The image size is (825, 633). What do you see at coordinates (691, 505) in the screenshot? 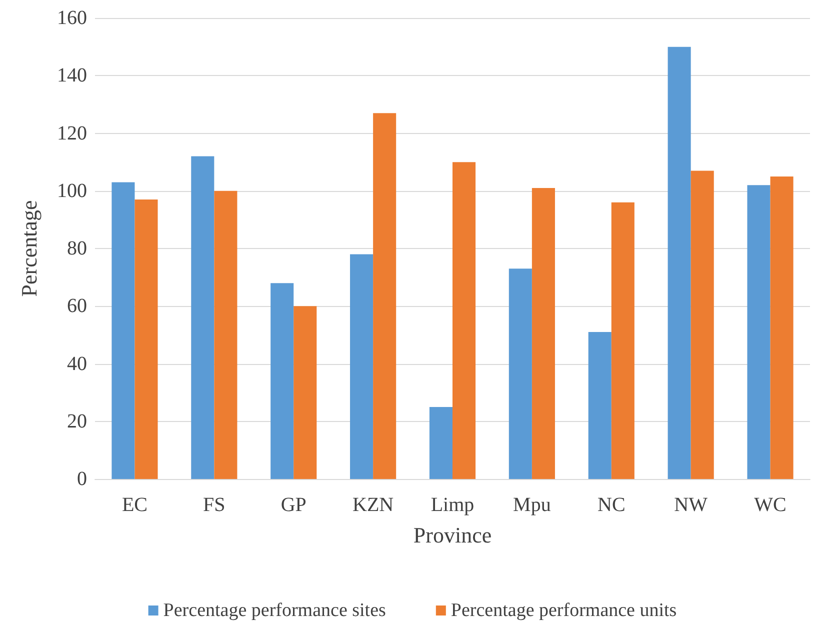
I see `x-tick-label: NW` at bounding box center [691, 505].